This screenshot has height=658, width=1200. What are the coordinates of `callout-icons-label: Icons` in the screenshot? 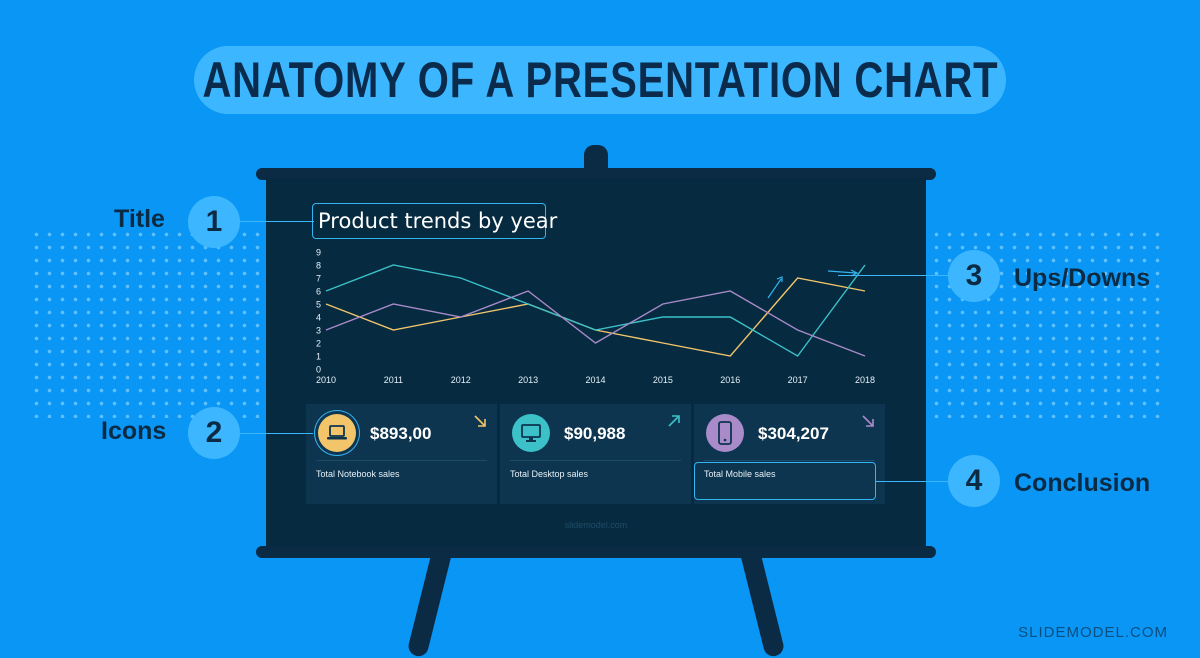 It's located at (134, 431).